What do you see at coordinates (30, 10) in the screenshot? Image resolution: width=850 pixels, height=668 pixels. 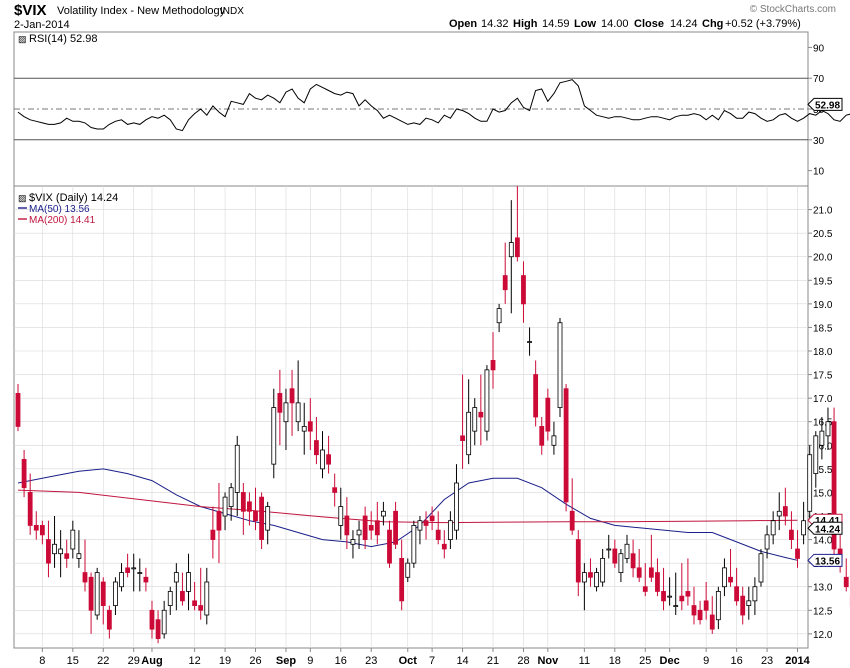 I see `symbol-title: $VIX` at bounding box center [30, 10].